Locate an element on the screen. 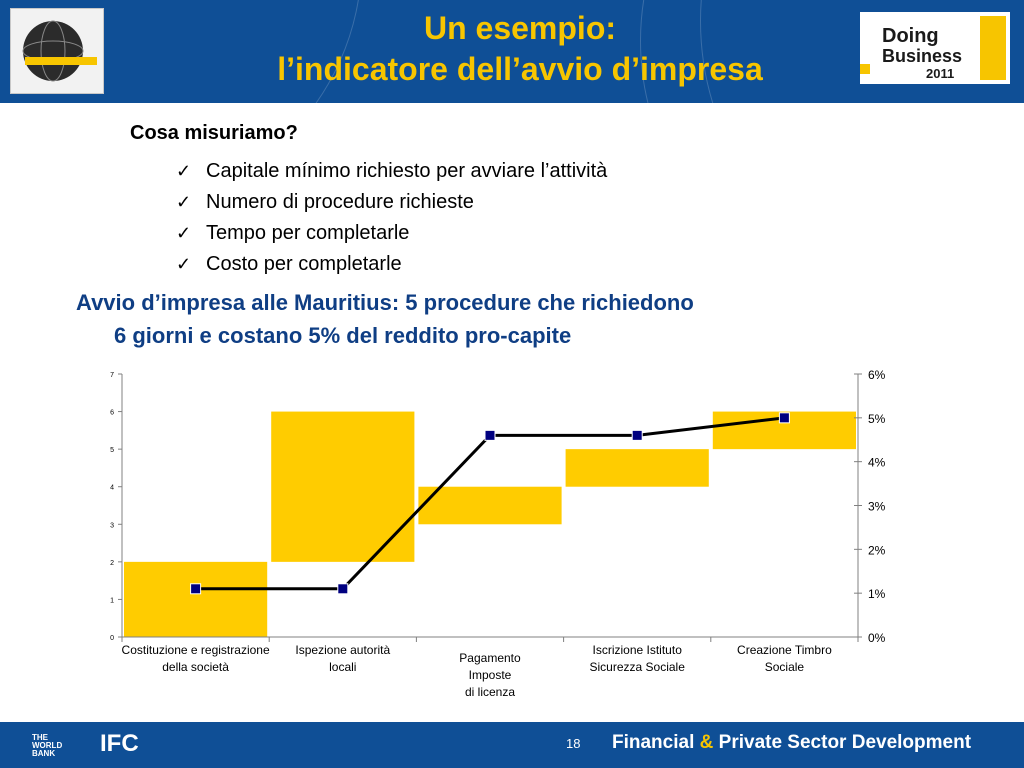 Image resolution: width=1024 pixels, height=768 pixels. globe-icon is located at coordinates (59, 51).